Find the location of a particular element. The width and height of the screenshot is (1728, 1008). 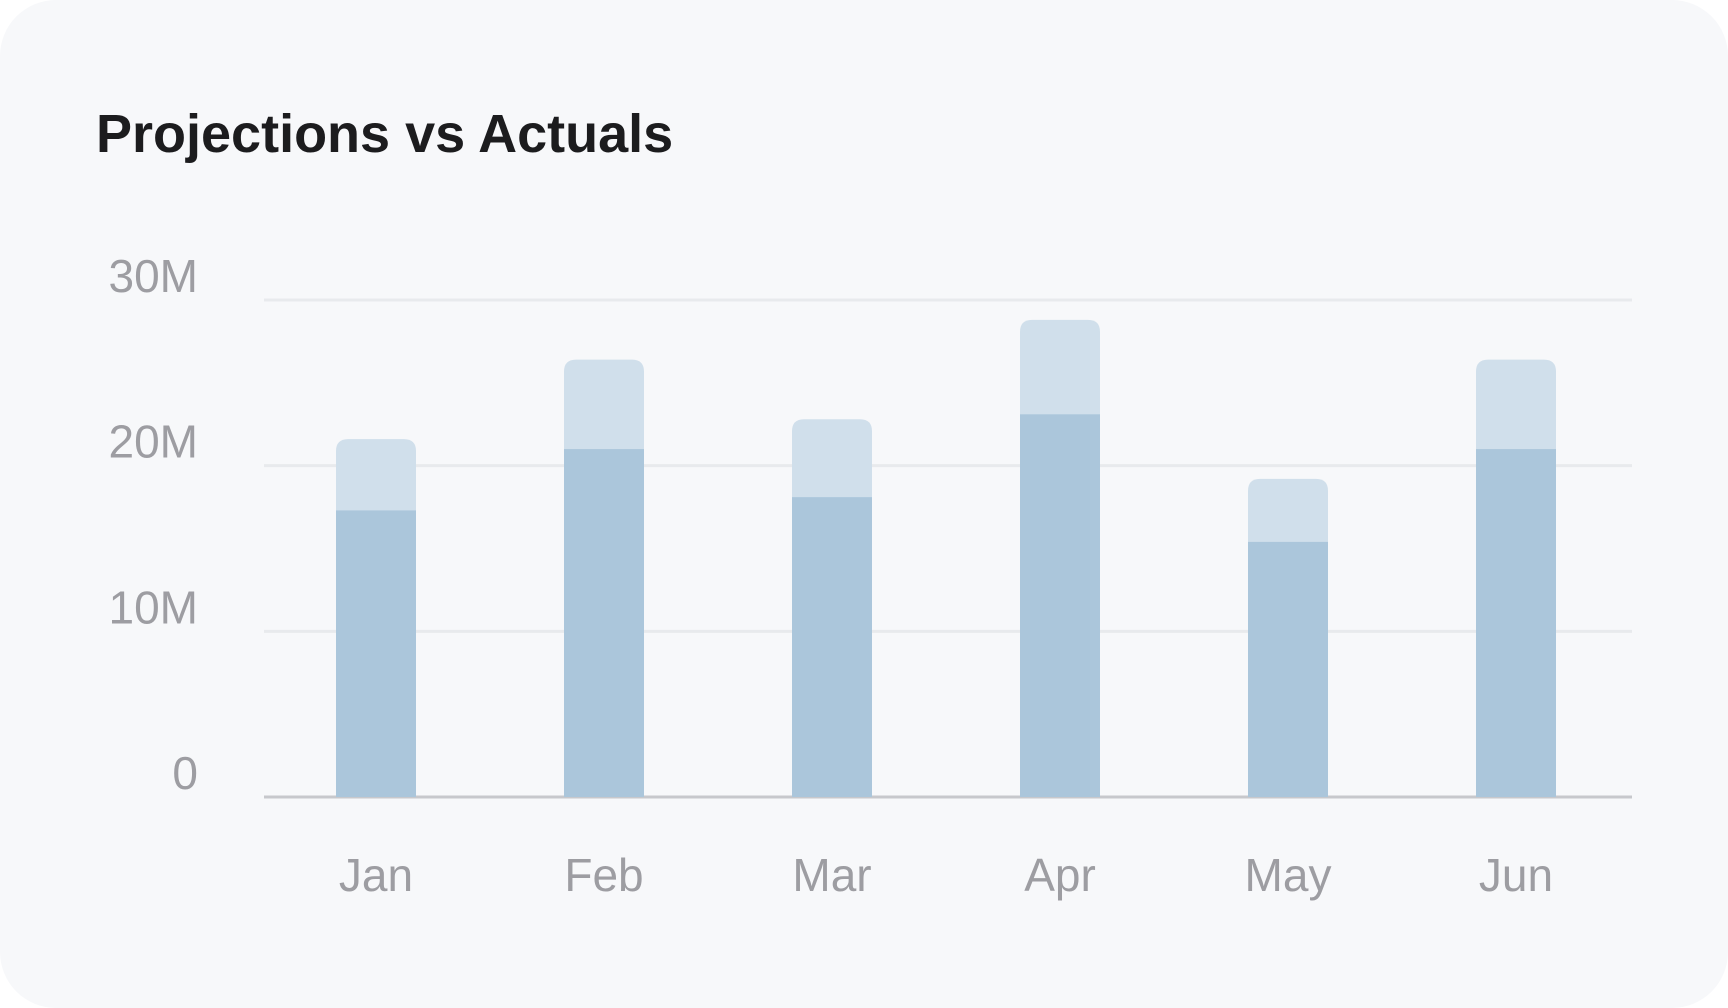

y-tick-label: 30M is located at coordinates (153, 276).